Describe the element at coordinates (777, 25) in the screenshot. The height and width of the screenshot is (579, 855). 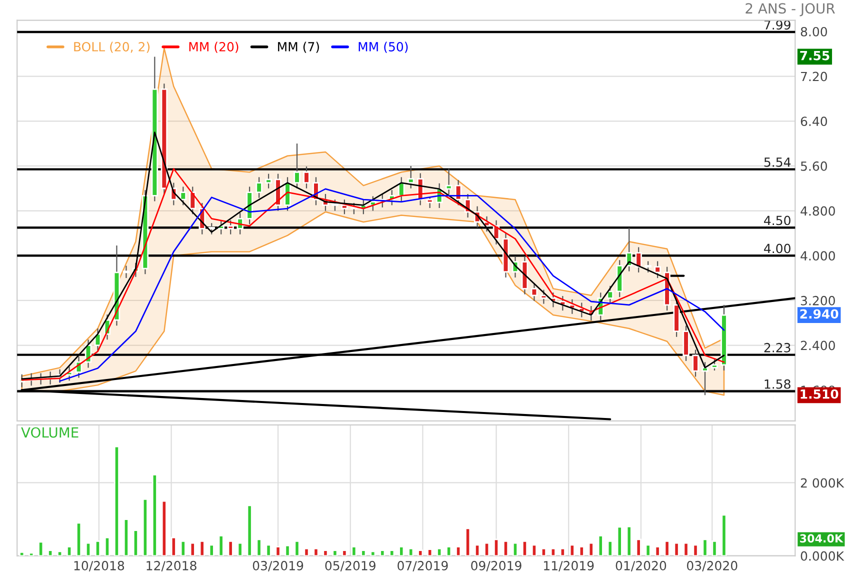
I see `ref-line-label: 7.99` at that location.